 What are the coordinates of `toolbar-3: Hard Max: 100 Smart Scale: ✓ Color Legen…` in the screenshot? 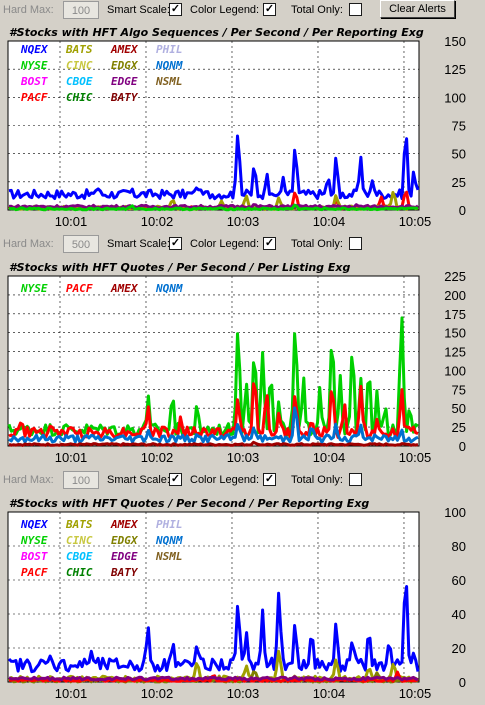 It's located at (242, 481).